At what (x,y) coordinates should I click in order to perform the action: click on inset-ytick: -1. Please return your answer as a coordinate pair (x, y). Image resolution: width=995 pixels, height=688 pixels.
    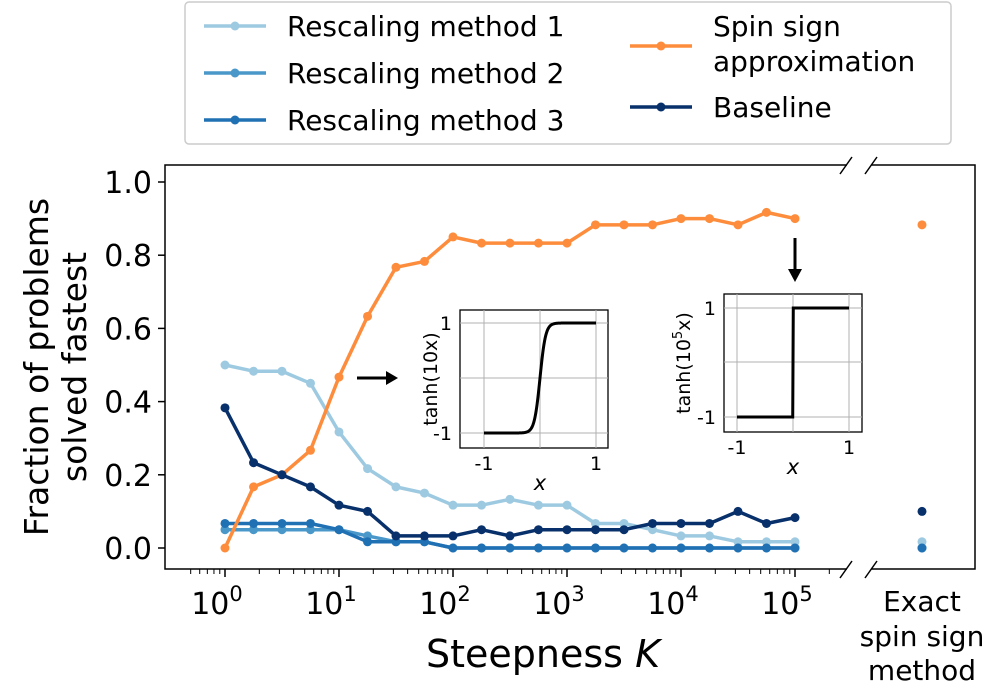
    Looking at the image, I should click on (706, 418).